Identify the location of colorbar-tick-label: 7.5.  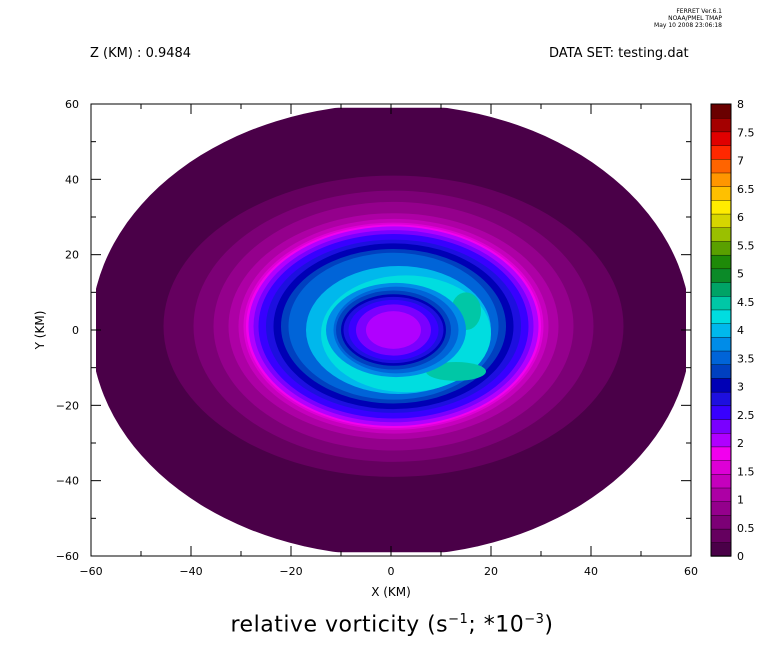
(746, 132).